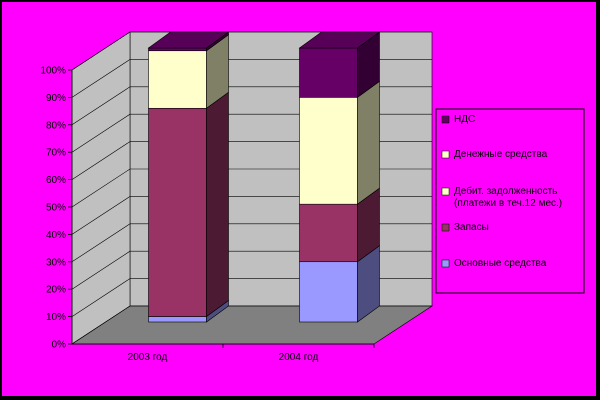  Describe the element at coordinates (471, 227) in the screenshot. I see `legend-label: Запасы` at that location.